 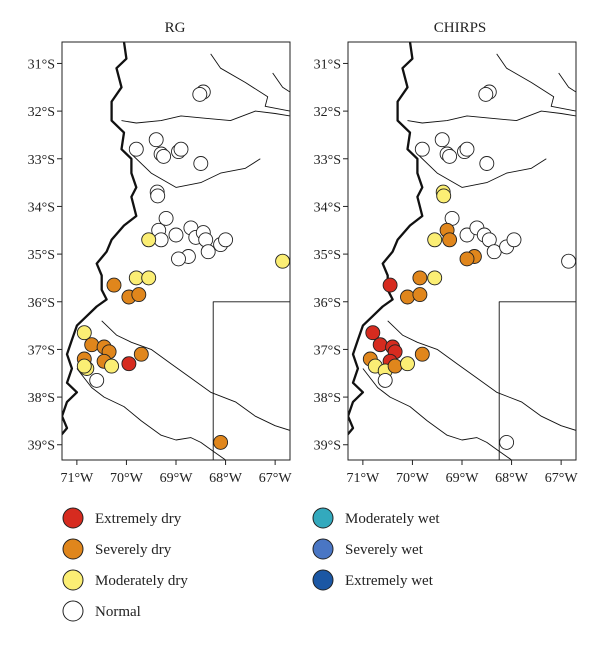 I want to click on lat-tick-label: 32°S, so click(x=327, y=112).